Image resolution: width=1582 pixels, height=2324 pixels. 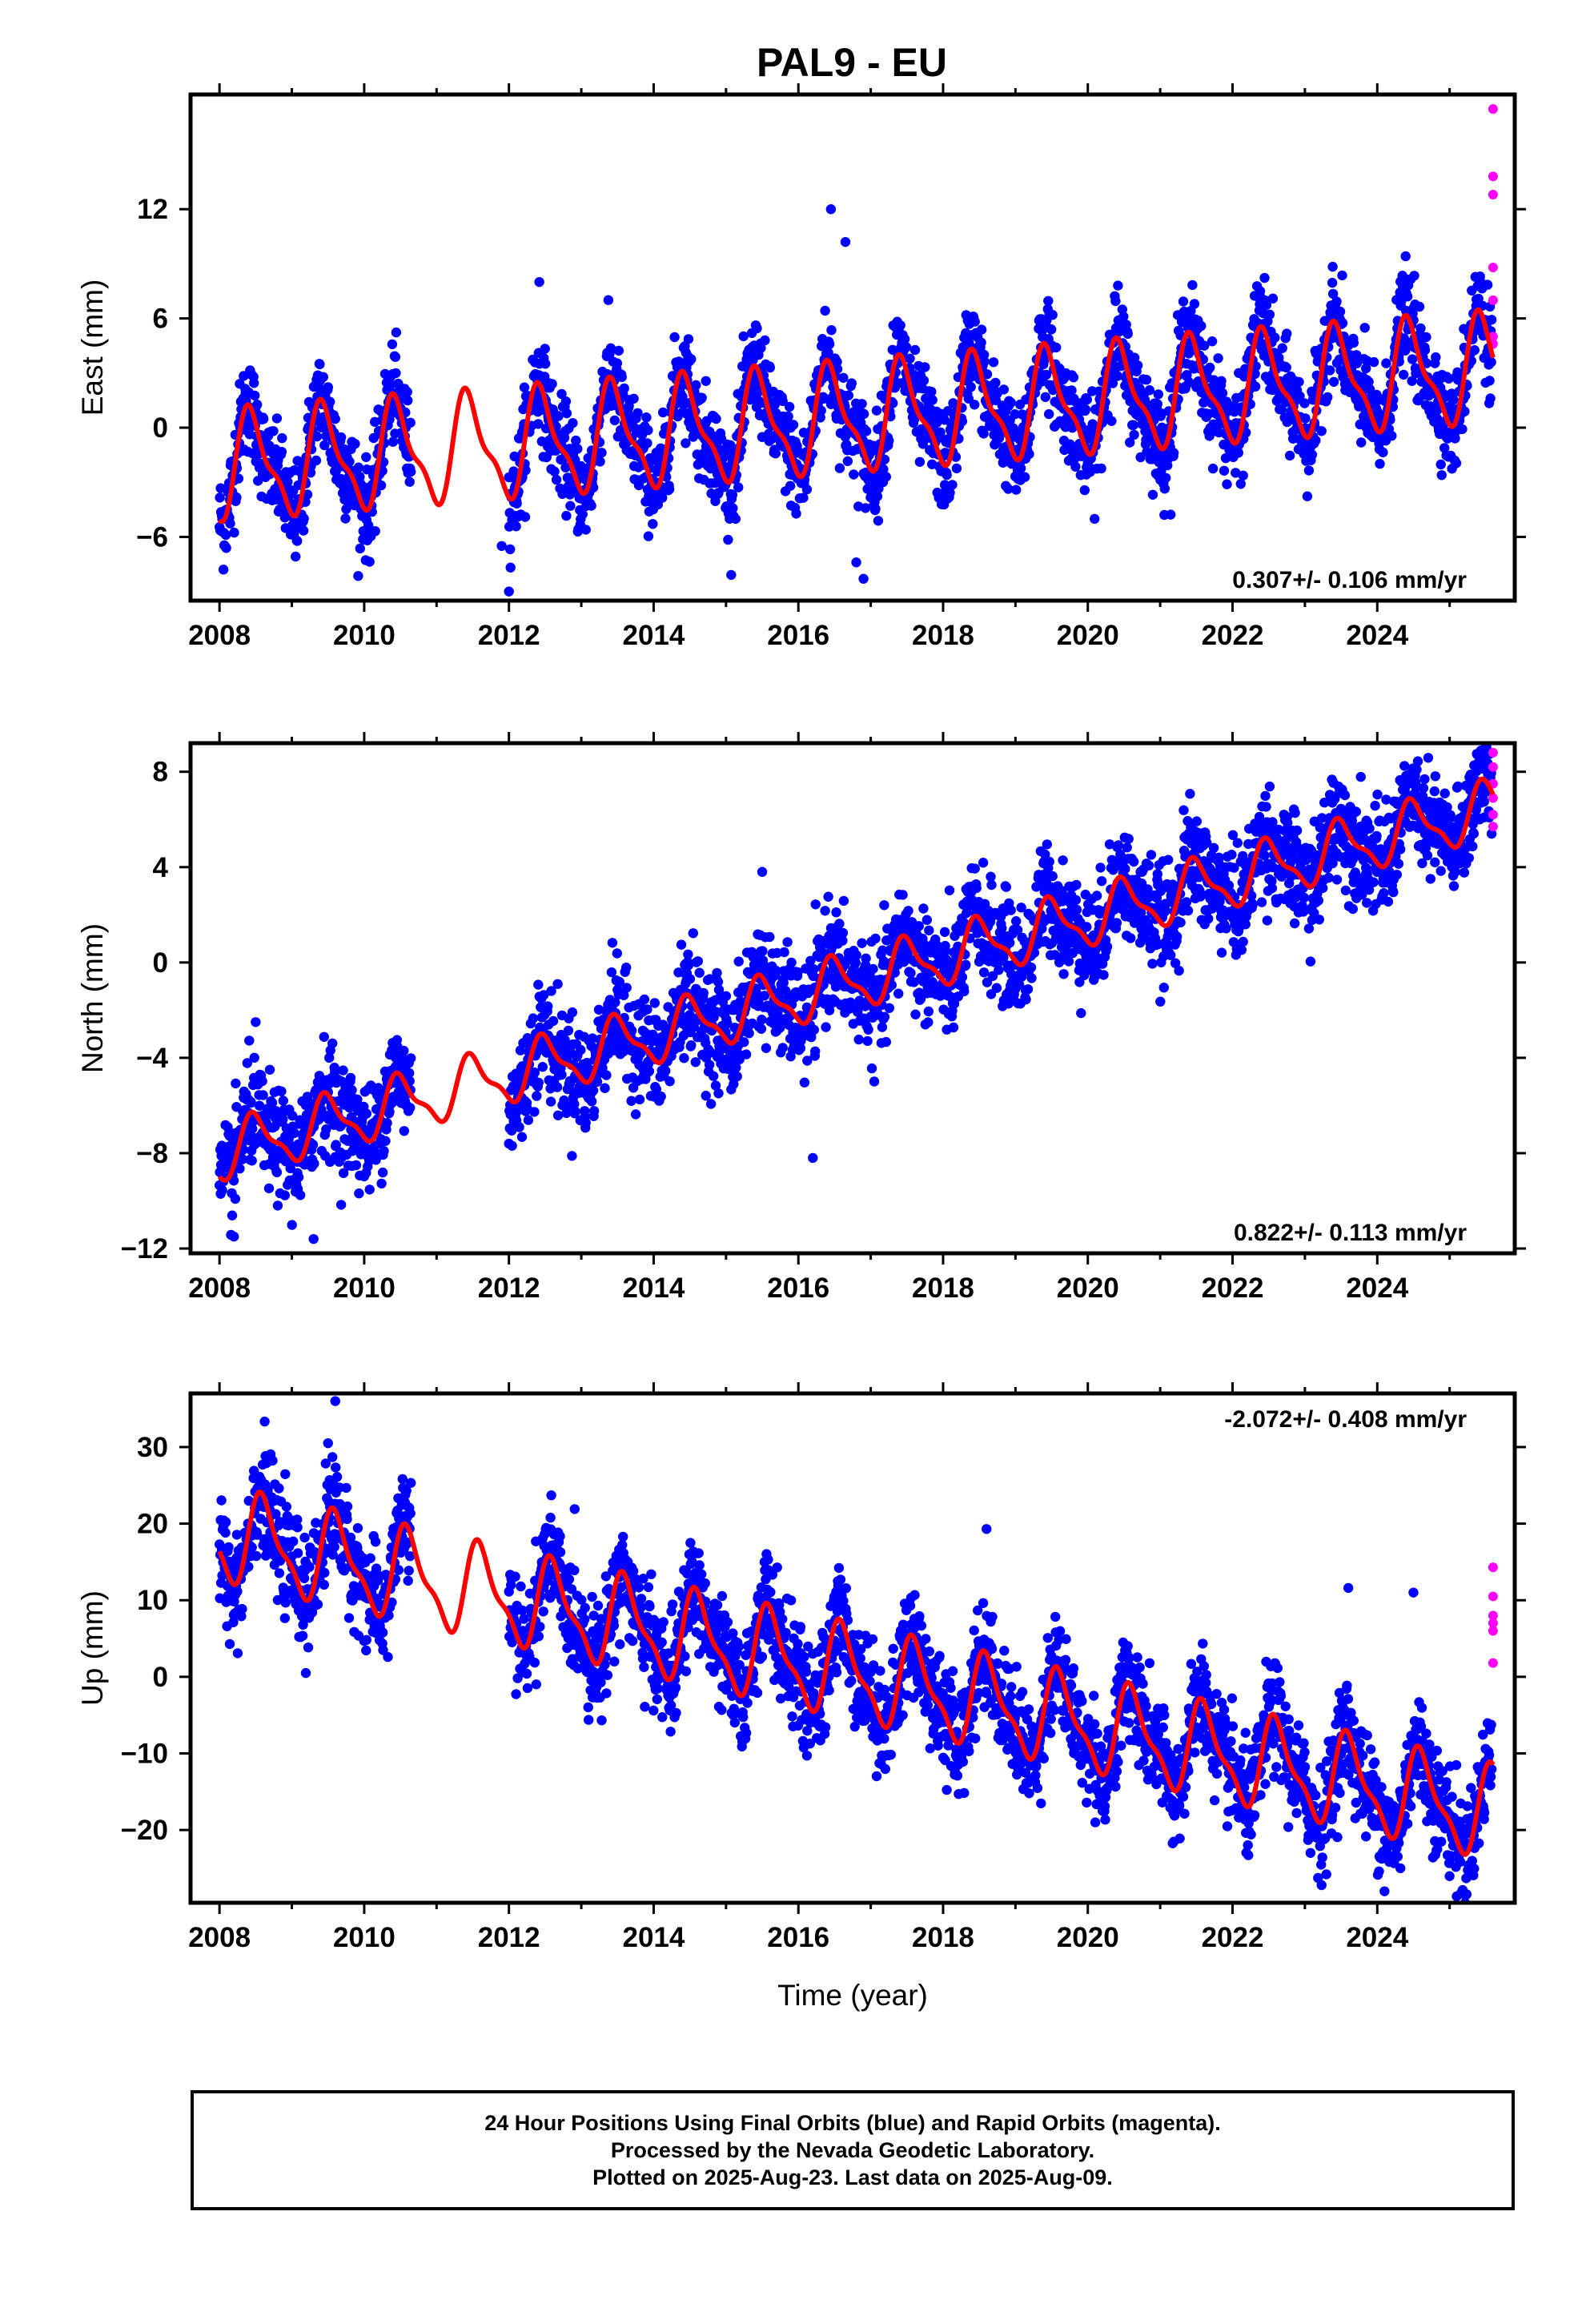 What do you see at coordinates (1233, 635) in the screenshot?
I see `x-tick-label: 2022` at bounding box center [1233, 635].